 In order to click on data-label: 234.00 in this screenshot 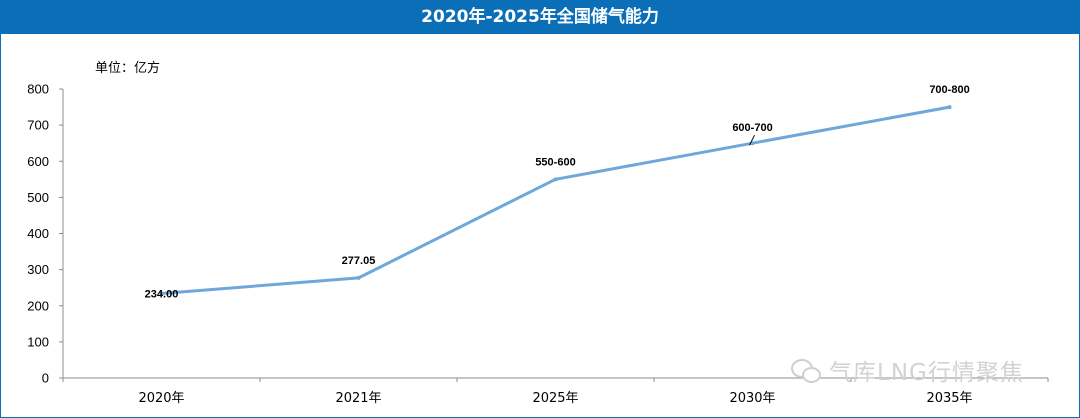, I will do `click(162, 294)`.